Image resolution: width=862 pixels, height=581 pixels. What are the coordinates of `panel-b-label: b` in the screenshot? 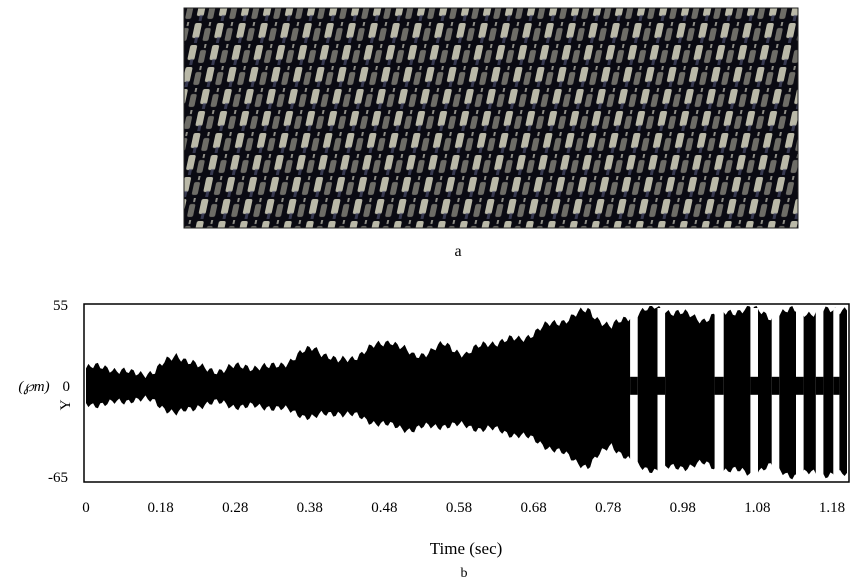 It's located at (464, 573).